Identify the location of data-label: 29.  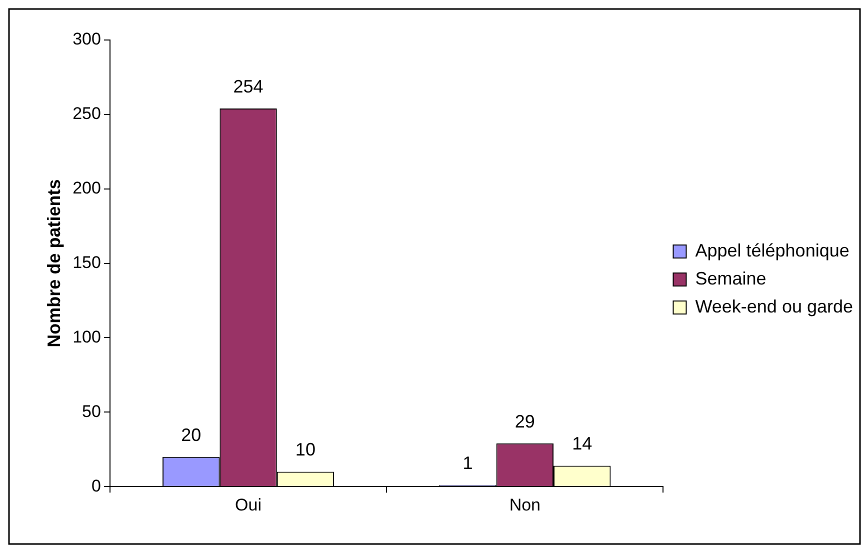
(524, 421).